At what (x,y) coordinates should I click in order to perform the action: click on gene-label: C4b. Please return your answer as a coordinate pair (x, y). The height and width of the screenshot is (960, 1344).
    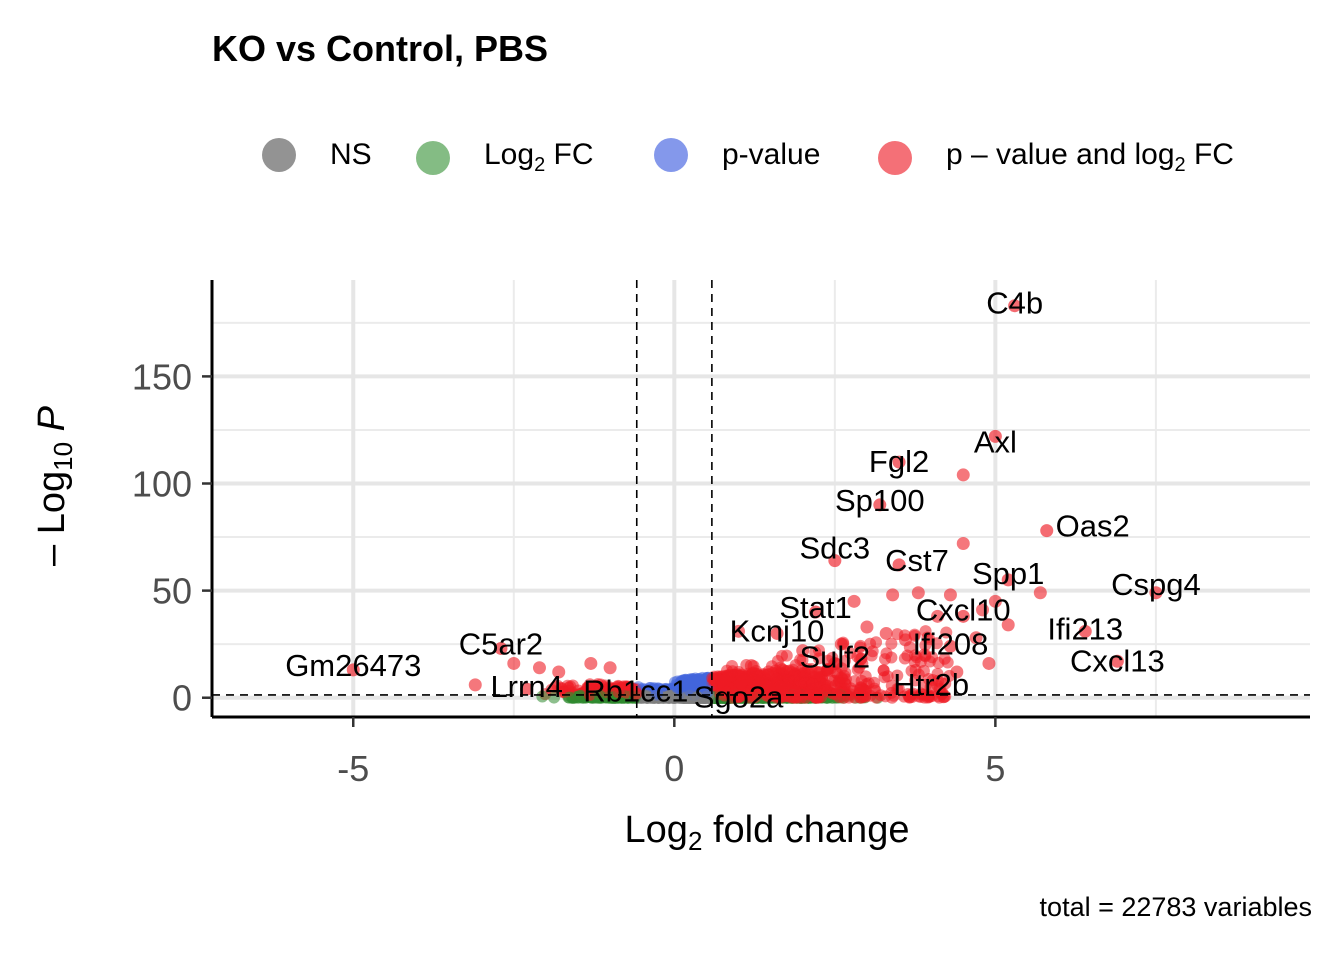
    Looking at the image, I should click on (1014, 303).